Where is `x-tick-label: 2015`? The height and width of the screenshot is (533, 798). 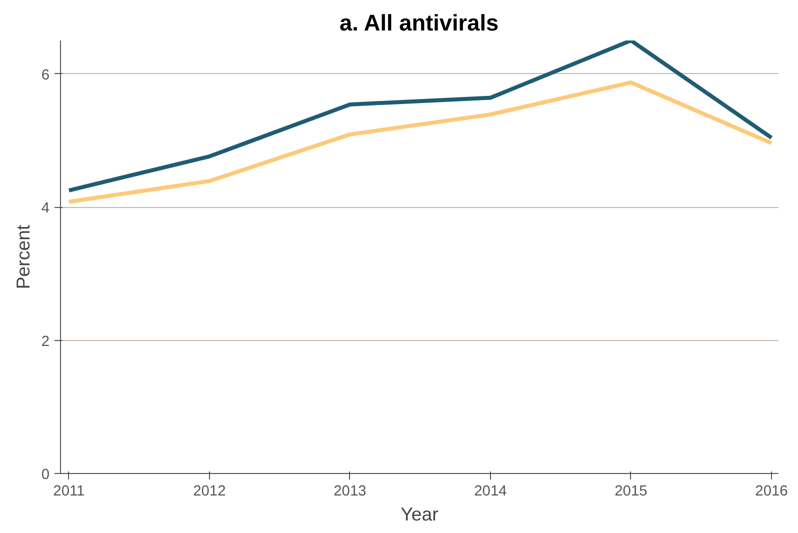 x-tick-label: 2015 is located at coordinates (631, 492).